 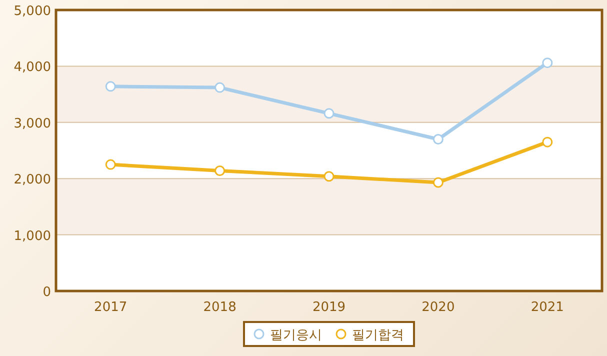 What do you see at coordinates (329, 307) in the screenshot?
I see `x-tick-label: 2019` at bounding box center [329, 307].